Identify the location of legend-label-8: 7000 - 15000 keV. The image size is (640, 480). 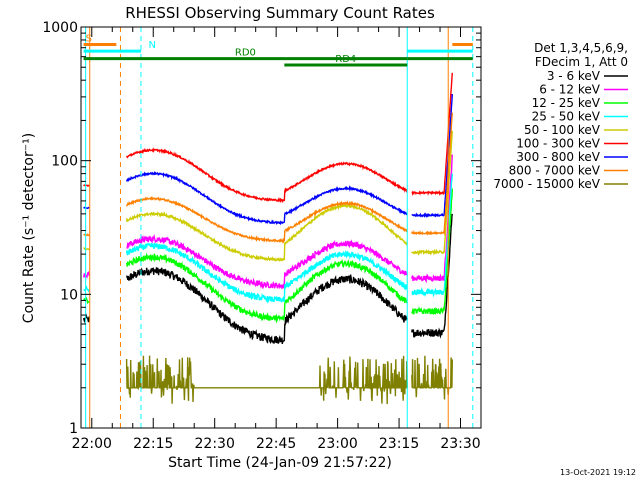
(546, 184).